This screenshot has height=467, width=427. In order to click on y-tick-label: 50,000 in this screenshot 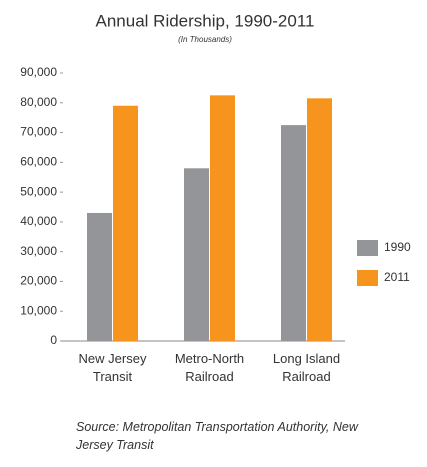, I will do `click(38, 191)`.